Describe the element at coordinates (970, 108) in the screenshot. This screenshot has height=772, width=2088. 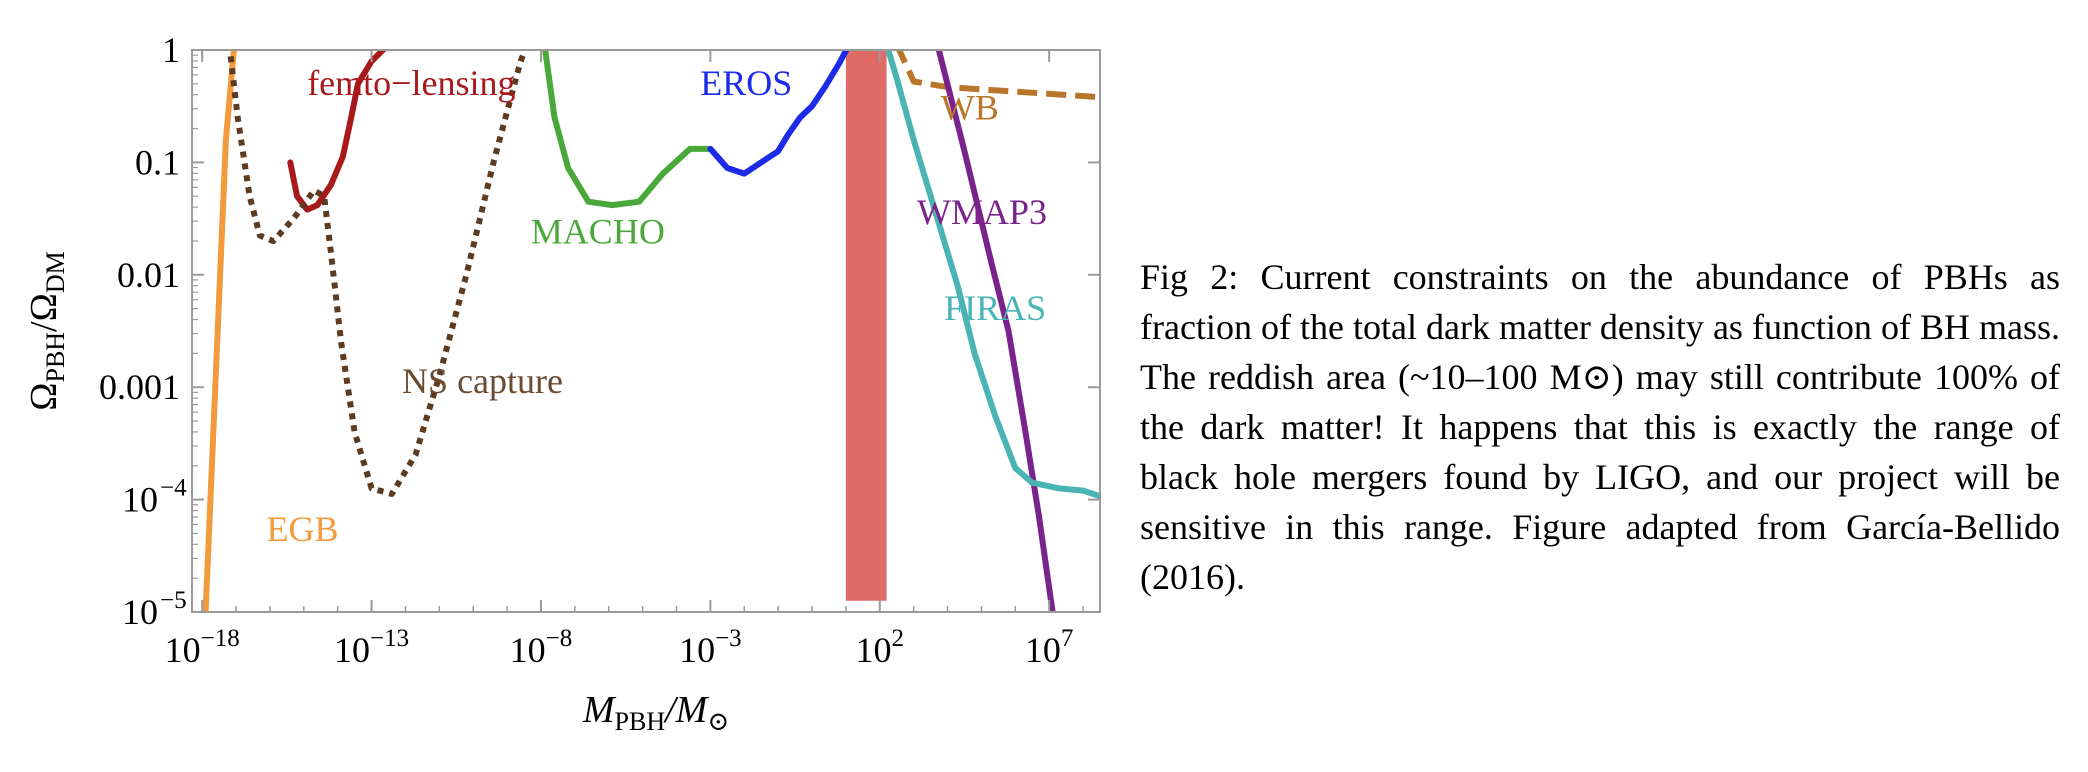
I see `label-wb: WB` at that location.